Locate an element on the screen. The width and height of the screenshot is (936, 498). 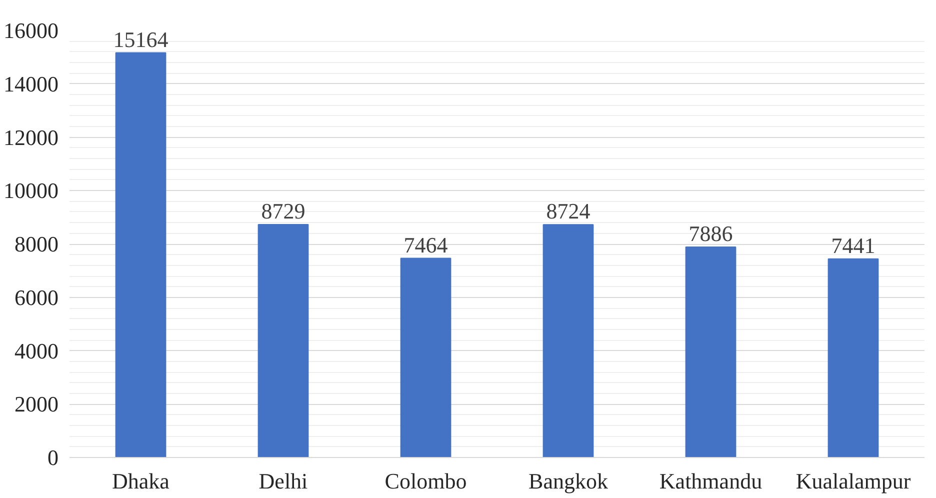
y-tick-label: 0 is located at coordinates (53, 457).